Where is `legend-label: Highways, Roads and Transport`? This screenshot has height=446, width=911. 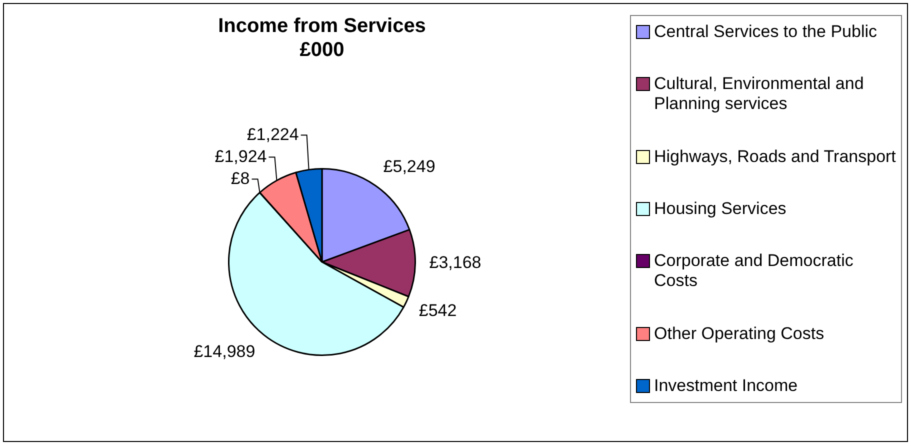
legend-label: Highways, Roads and Transport is located at coordinates (775, 156).